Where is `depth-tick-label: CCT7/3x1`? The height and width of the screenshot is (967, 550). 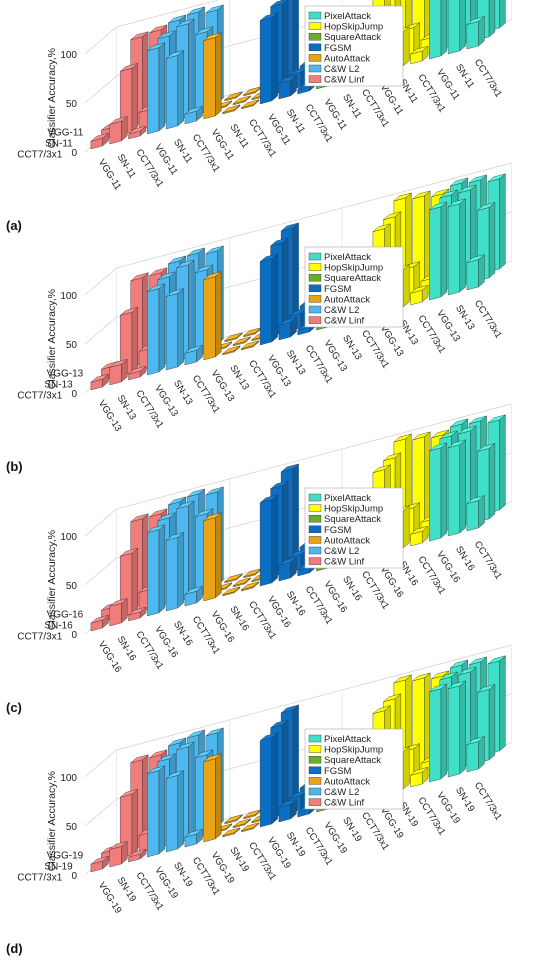 depth-tick-label: CCT7/3x1 is located at coordinates (39, 396).